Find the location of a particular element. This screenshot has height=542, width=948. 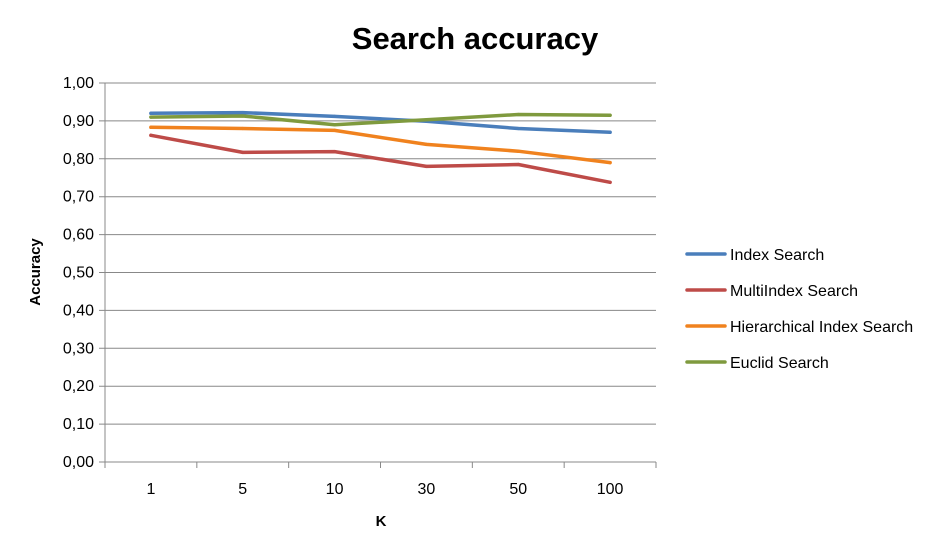

y-tick-label: 0,10 is located at coordinates (78, 424).